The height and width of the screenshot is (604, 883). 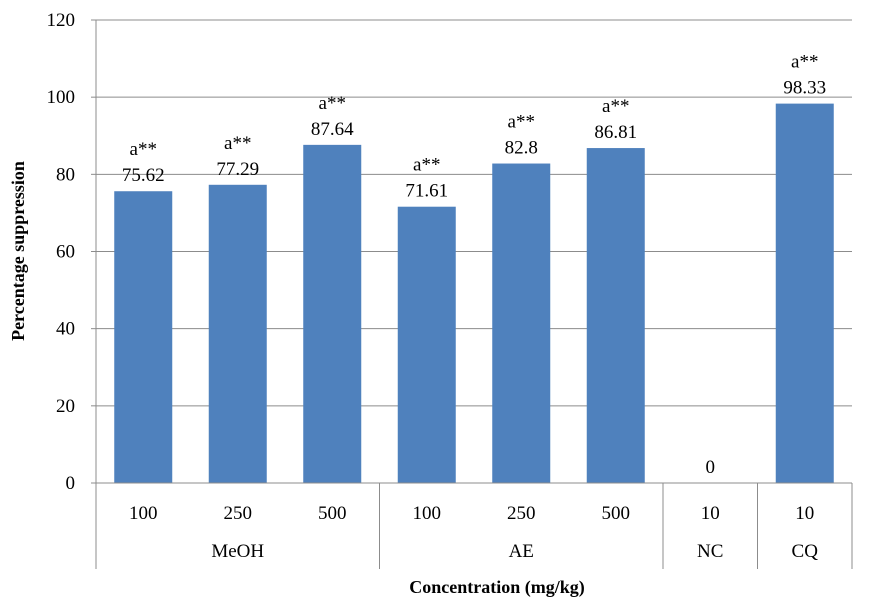 What do you see at coordinates (615, 132) in the screenshot?
I see `data-label: 86.81` at bounding box center [615, 132].